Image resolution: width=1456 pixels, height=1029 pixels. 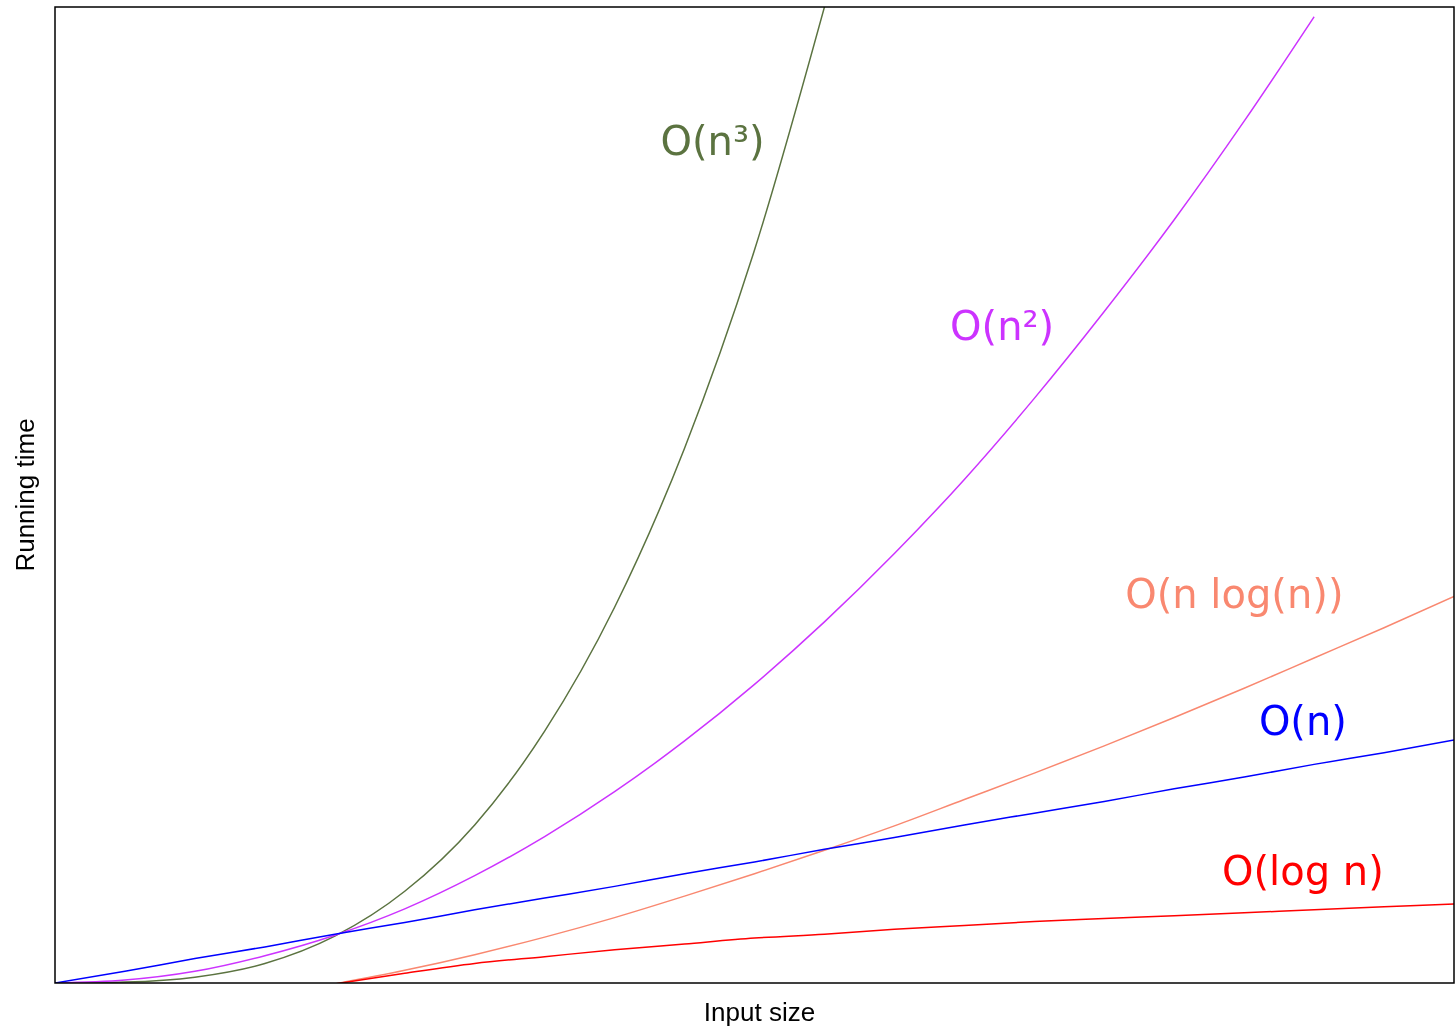 I want to click on series-label: O(n²), so click(x=1002, y=326).